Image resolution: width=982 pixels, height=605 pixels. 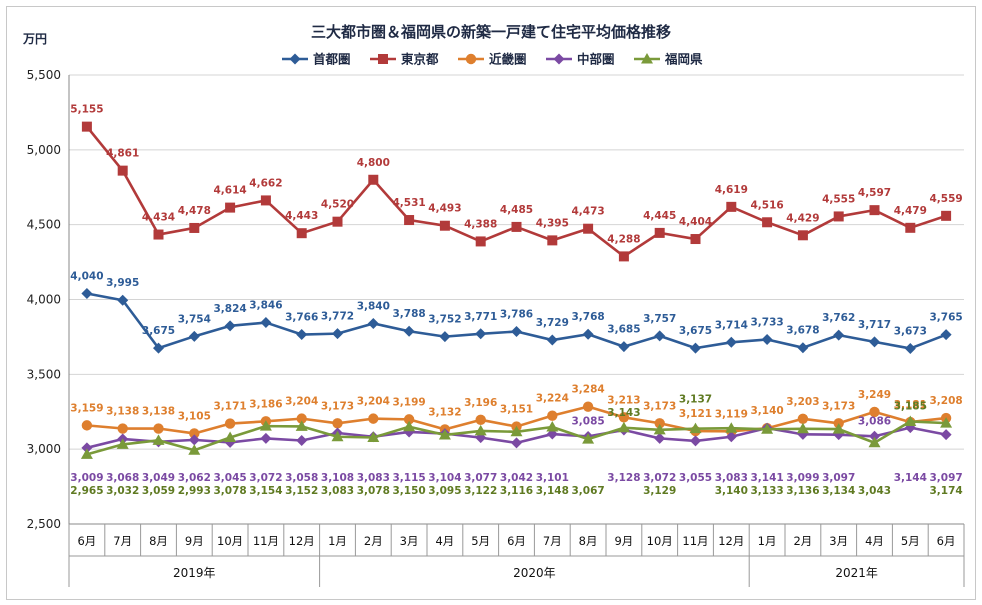 I want to click on legend-item-3: 中部圏, so click(x=580, y=59).